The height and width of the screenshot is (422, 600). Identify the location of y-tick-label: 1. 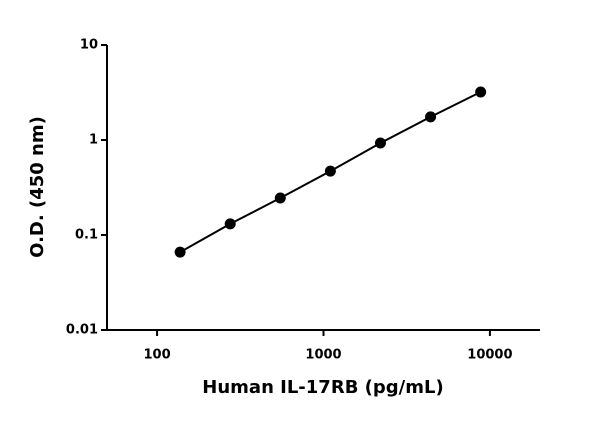
(93, 140).